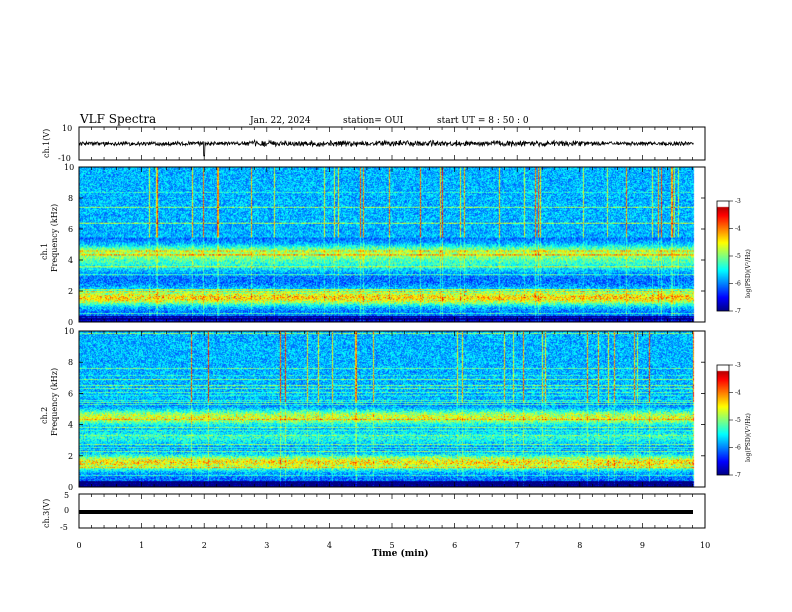  Describe the element at coordinates (79, 545) in the screenshot. I see `x-tick-label: 0` at that location.